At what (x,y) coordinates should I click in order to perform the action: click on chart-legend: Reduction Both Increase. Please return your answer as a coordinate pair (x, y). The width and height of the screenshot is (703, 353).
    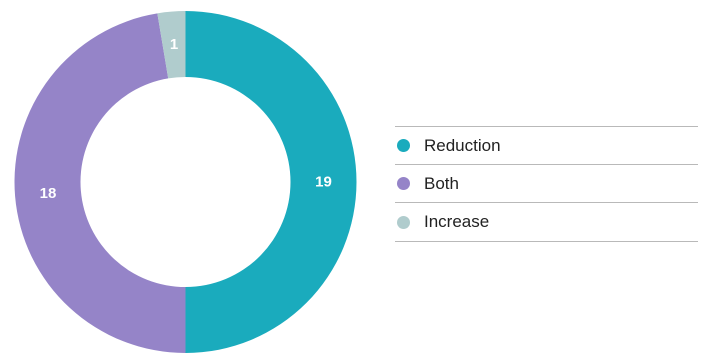
    Looking at the image, I should click on (546, 184).